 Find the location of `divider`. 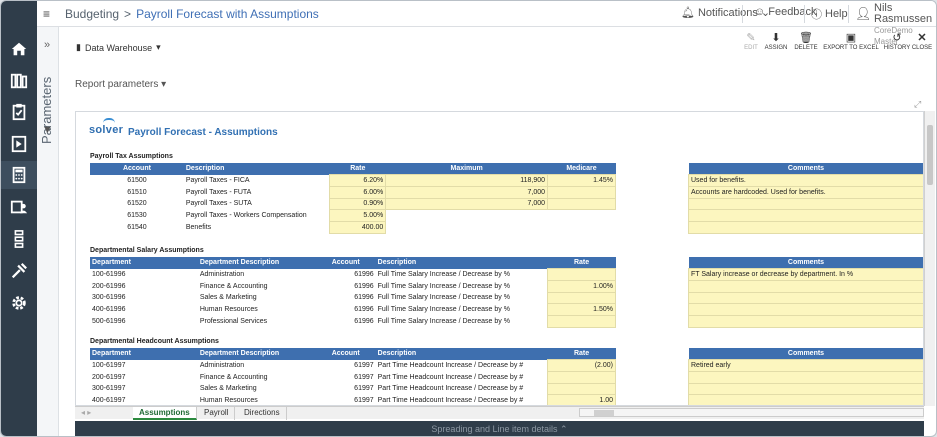

divider is located at coordinates (848, 14).